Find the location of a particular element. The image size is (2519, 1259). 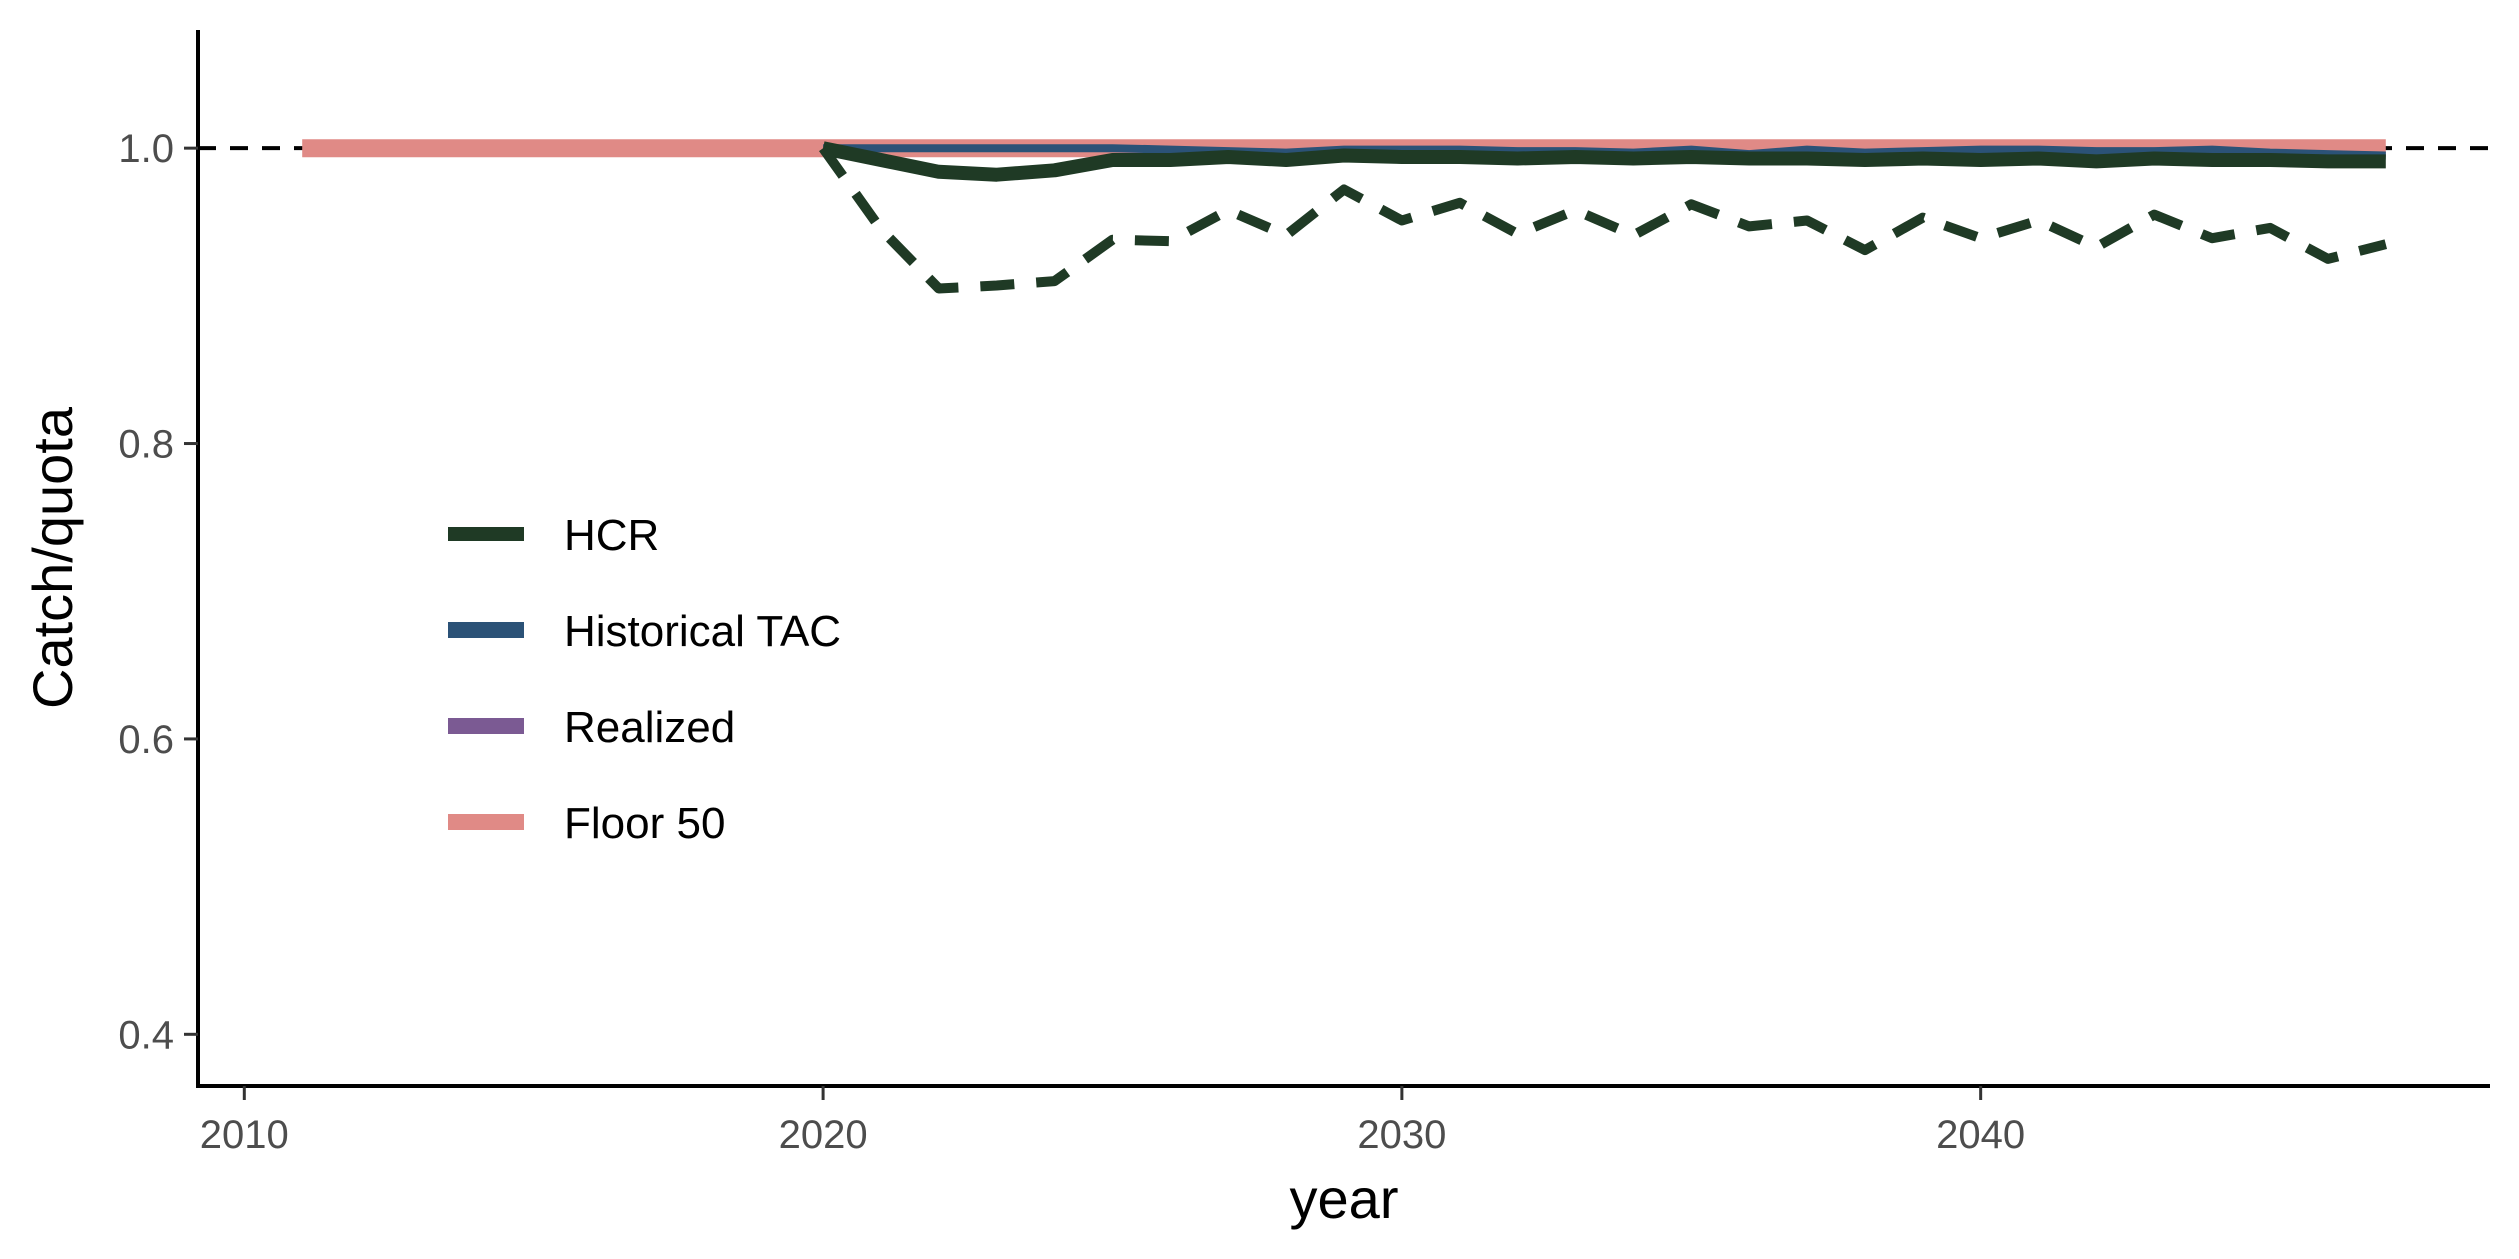

x-tick-label: 2030 is located at coordinates (1401, 1135).